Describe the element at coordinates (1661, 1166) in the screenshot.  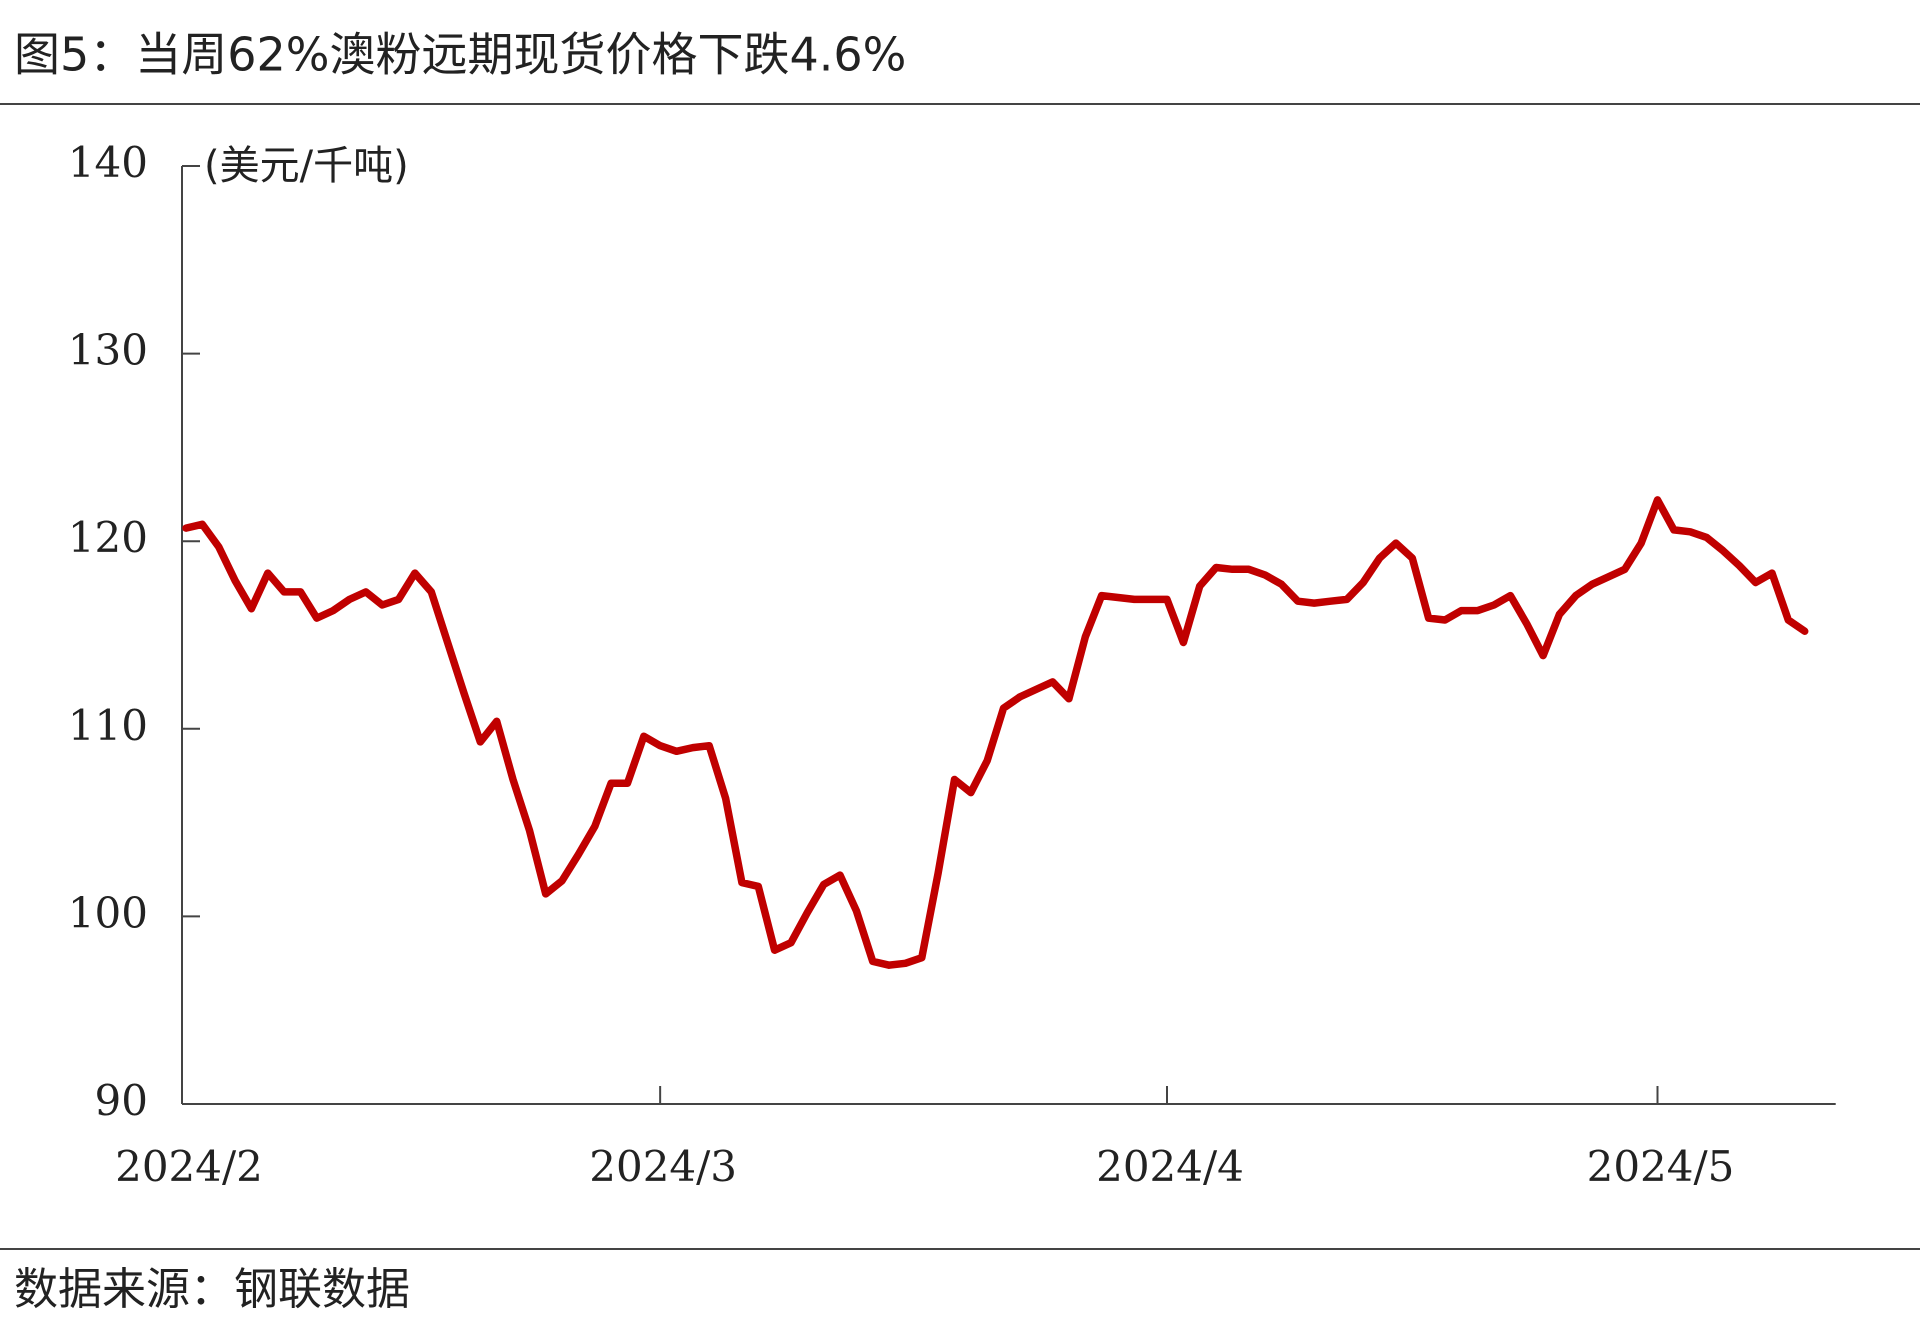
I see `x-tick-label: 2024/5` at that location.